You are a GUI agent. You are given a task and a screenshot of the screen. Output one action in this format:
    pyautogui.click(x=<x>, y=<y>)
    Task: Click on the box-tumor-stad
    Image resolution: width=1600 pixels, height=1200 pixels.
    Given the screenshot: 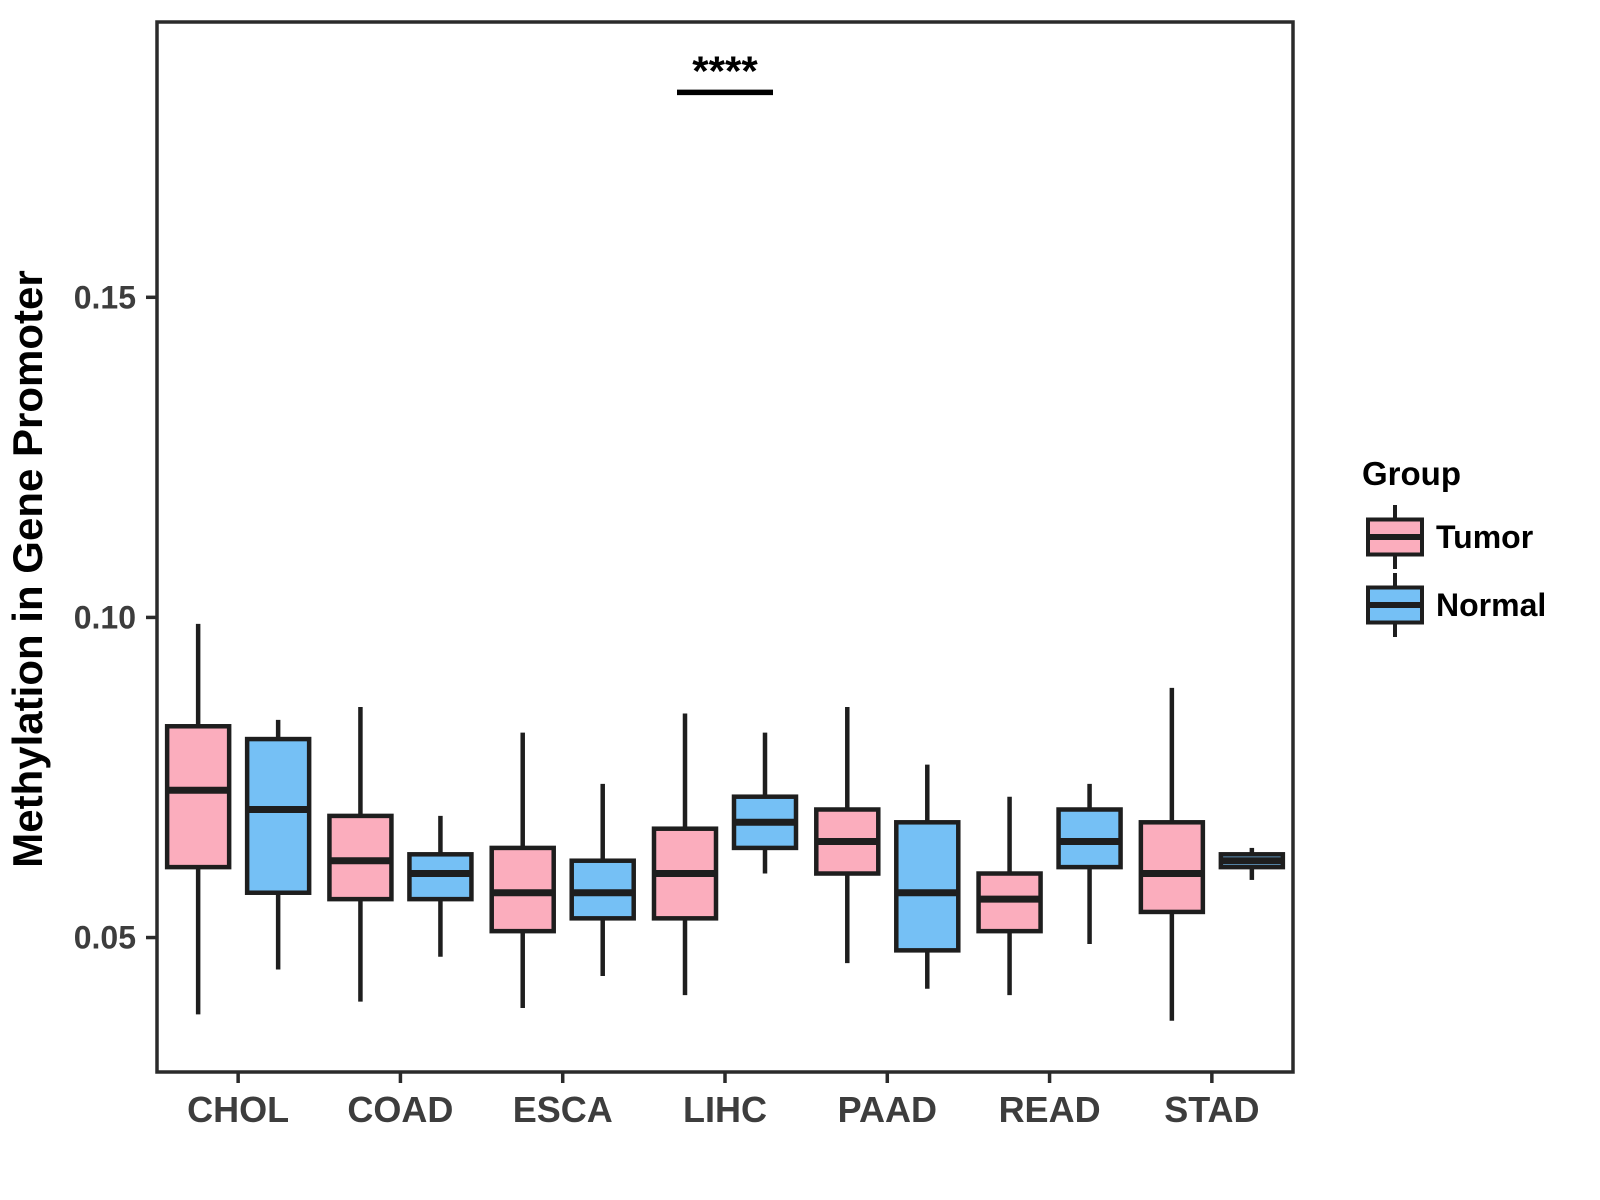 What is the action you would take?
    pyautogui.click(x=1172, y=854)
    